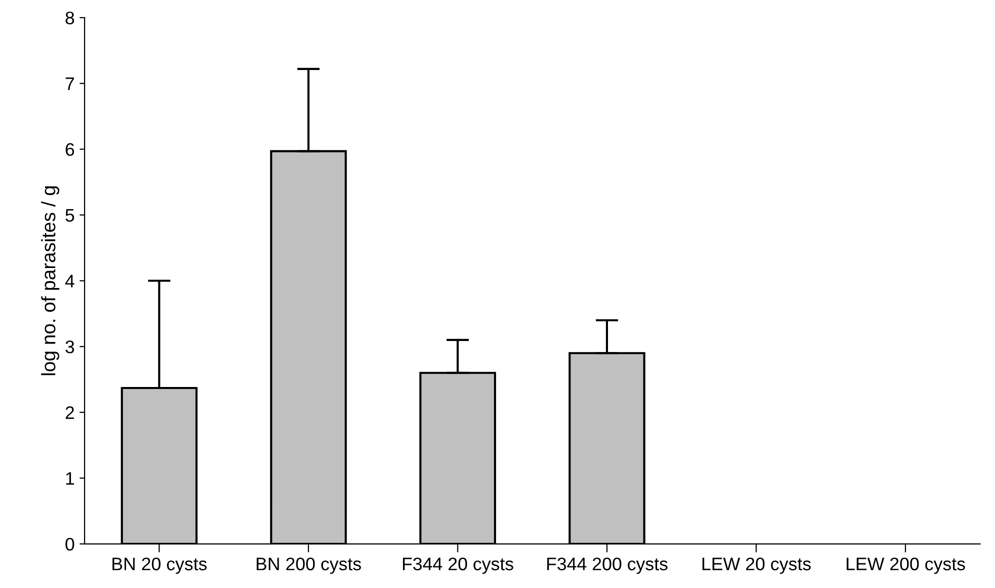 Image resolution: width=995 pixels, height=588 pixels. I want to click on x-tick-label: F344 20 cysts, so click(458, 566).